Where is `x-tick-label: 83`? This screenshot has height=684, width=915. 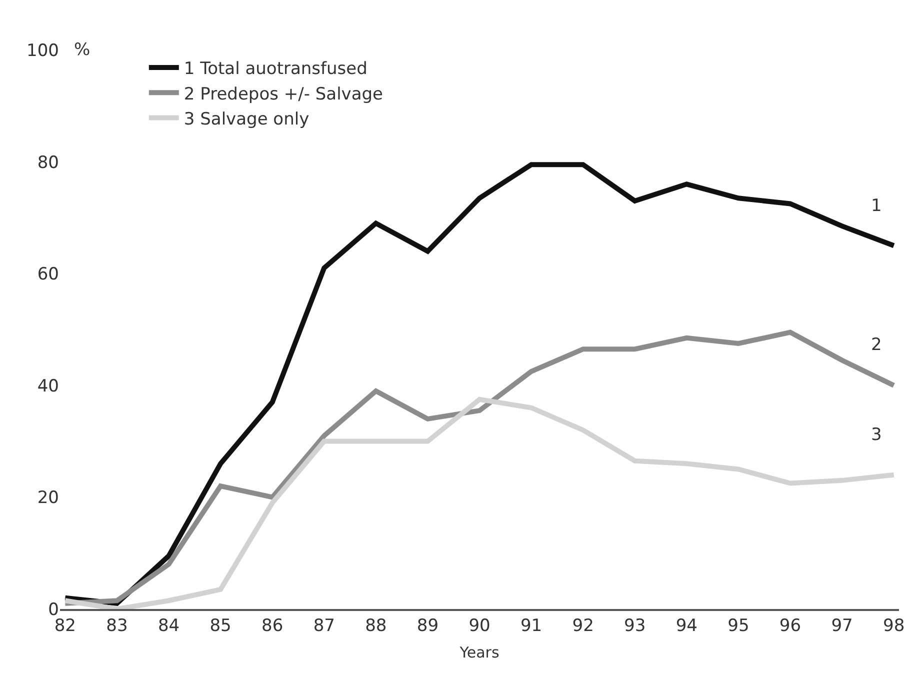 x-tick-label: 83 is located at coordinates (117, 626).